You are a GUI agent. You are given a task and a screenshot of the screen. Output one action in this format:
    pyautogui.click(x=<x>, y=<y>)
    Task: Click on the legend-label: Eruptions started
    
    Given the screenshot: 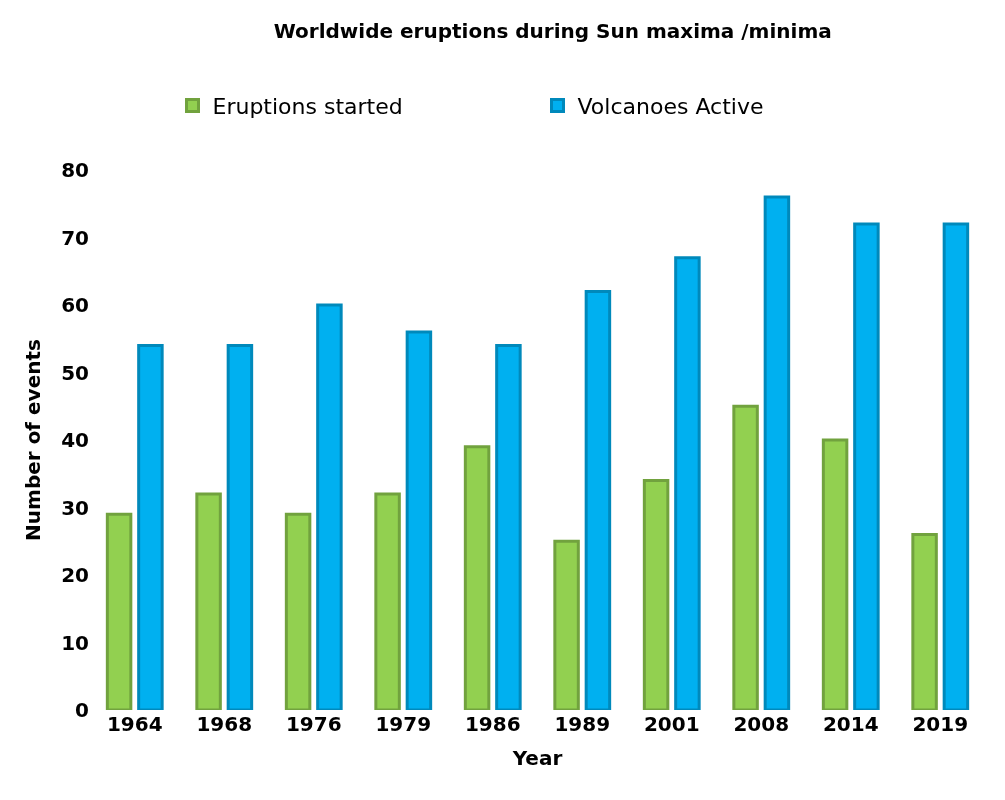 What is the action you would take?
    pyautogui.click(x=307, y=107)
    